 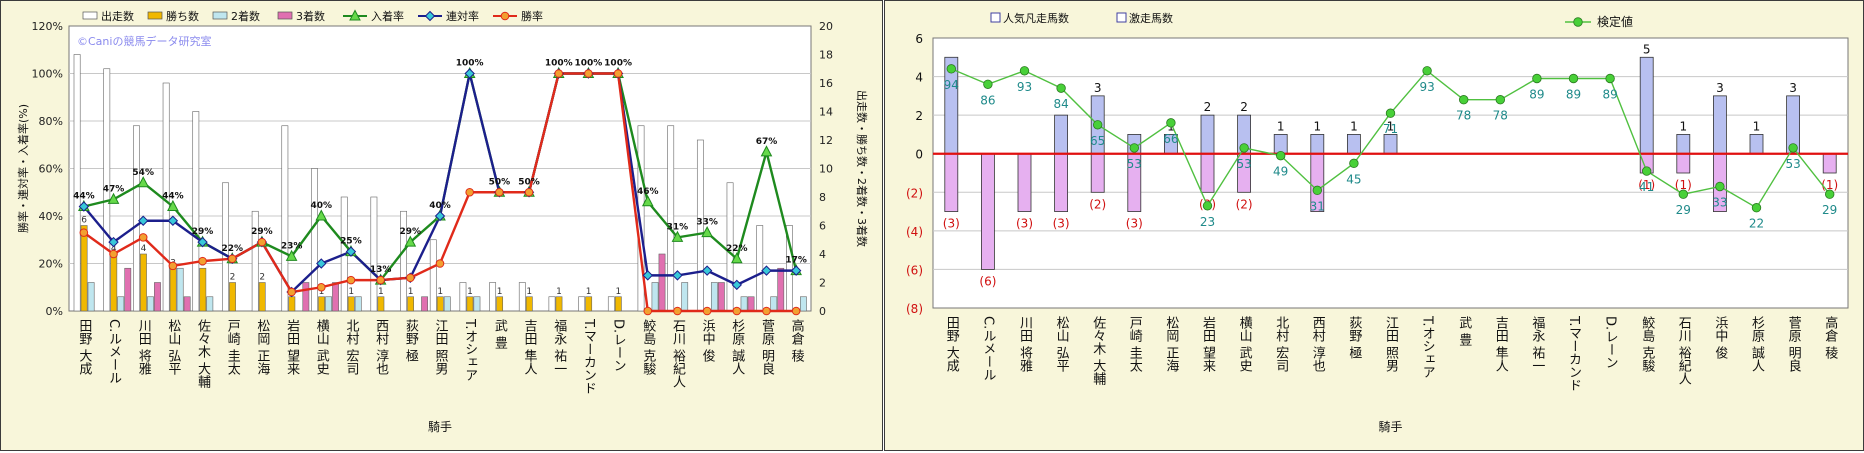 I want to click on legend-label: 勝率, so click(x=532, y=16).